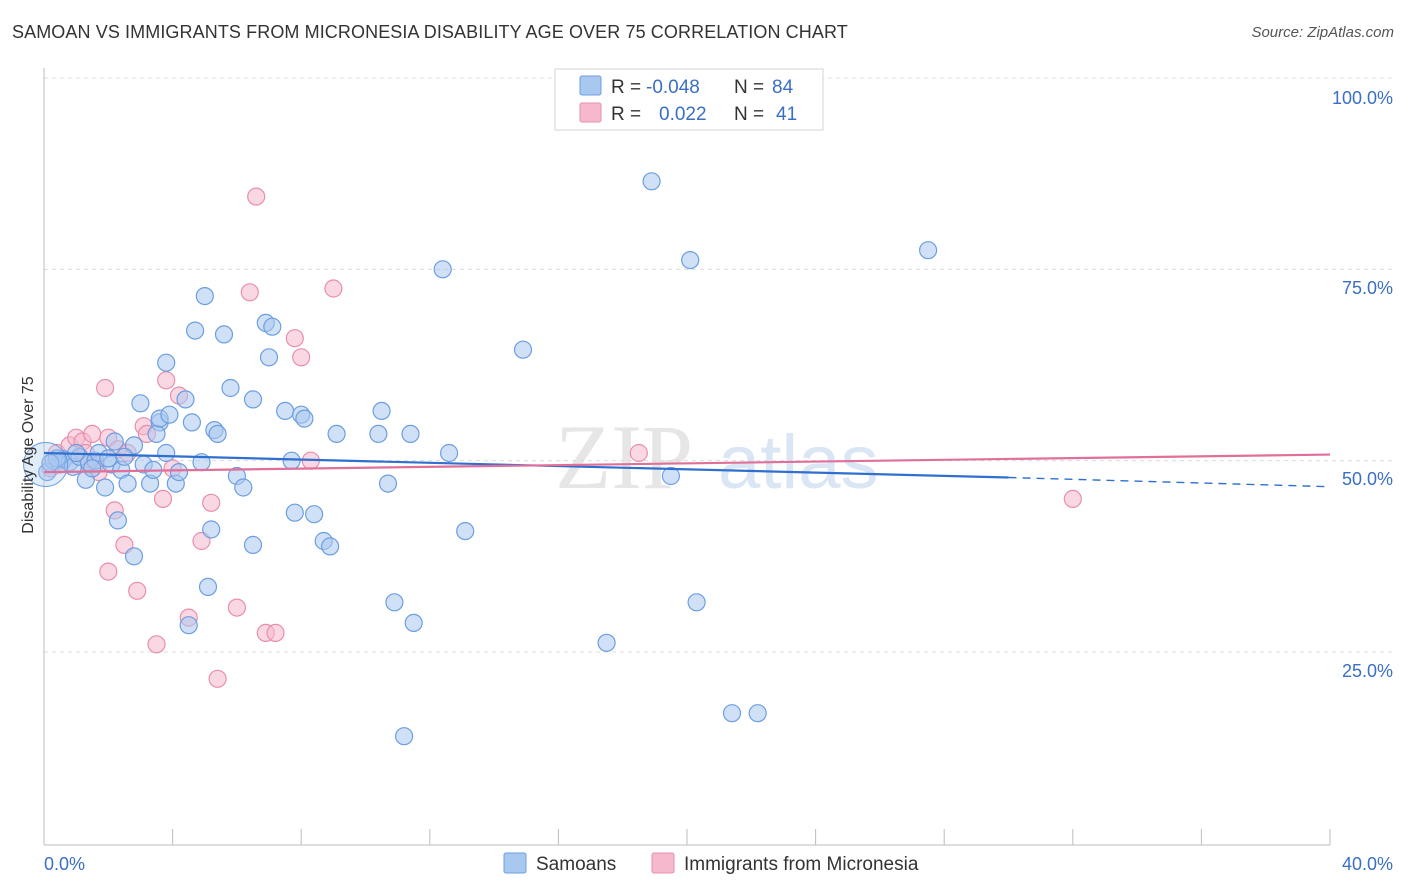  Describe the element at coordinates (590, 112) in the screenshot. I see `legend-swatch-micronesia` at that location.